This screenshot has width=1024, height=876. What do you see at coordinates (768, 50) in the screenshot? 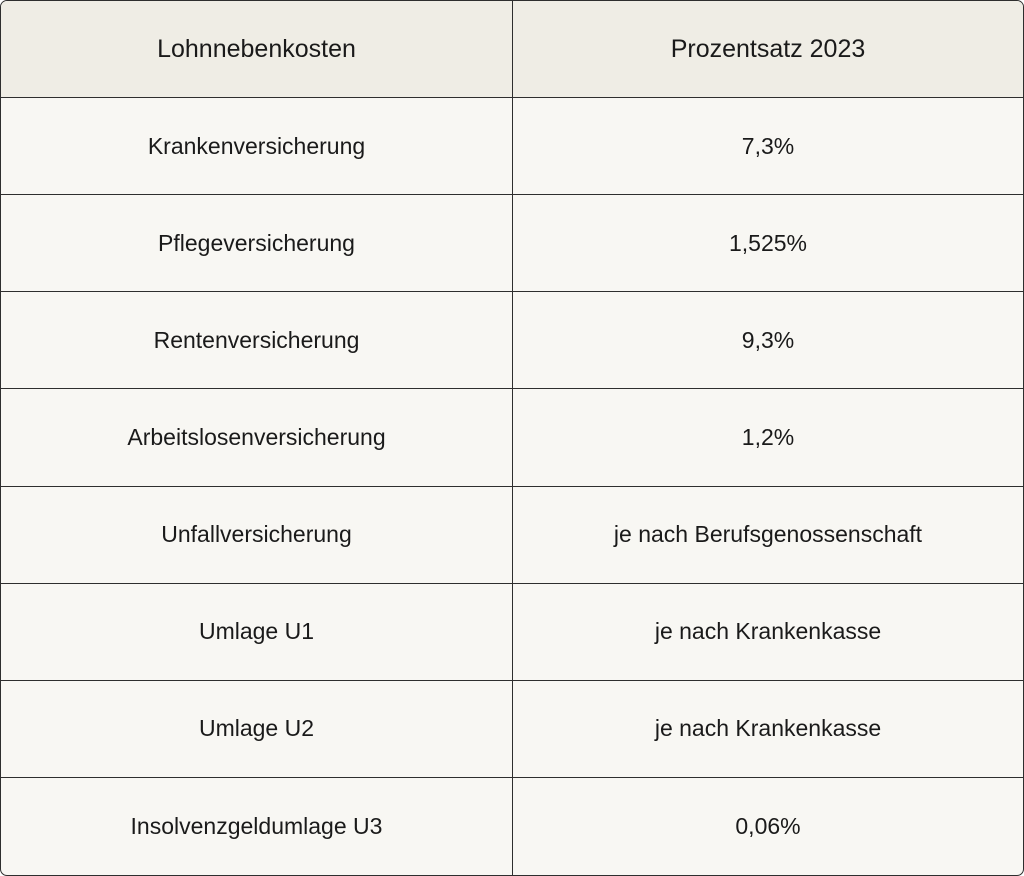
I see `header-cell: Prozentsatz 2023` at bounding box center [768, 50].